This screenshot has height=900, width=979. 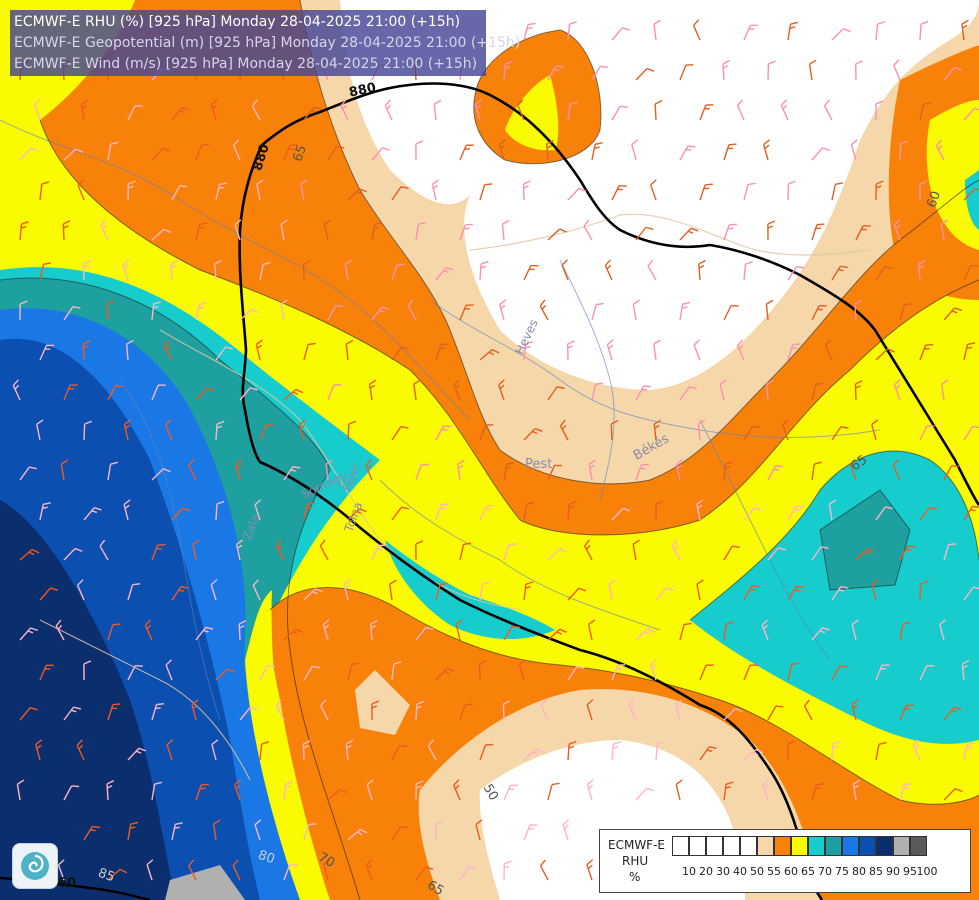 What do you see at coordinates (842, 871) in the screenshot?
I see `legend-tick: 75` at bounding box center [842, 871].